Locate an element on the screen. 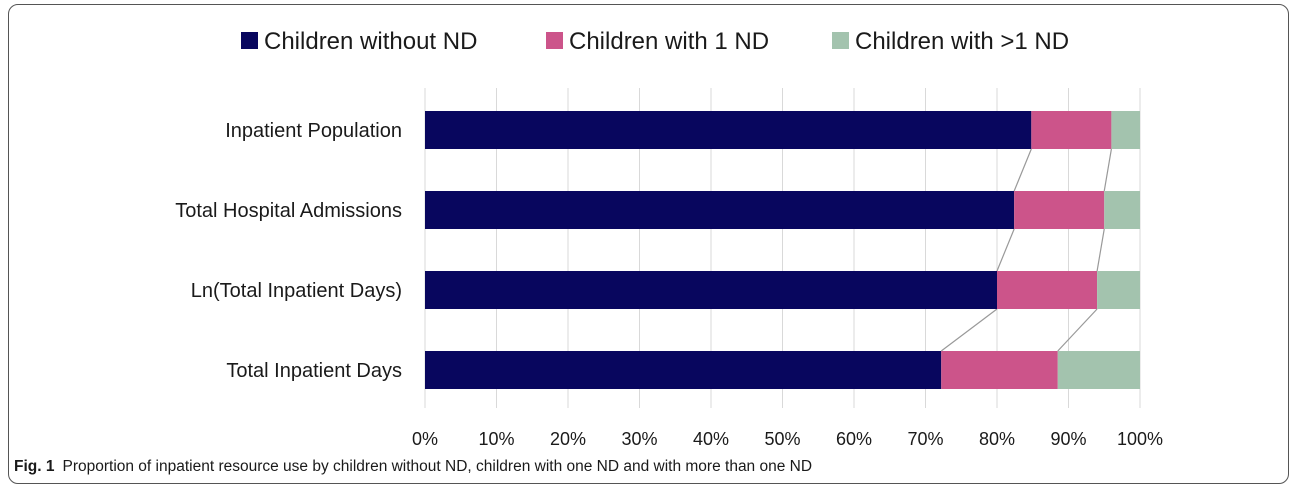 Image resolution: width=1295 pixels, height=488 pixels. legend-label: Children without ND is located at coordinates (370, 41).